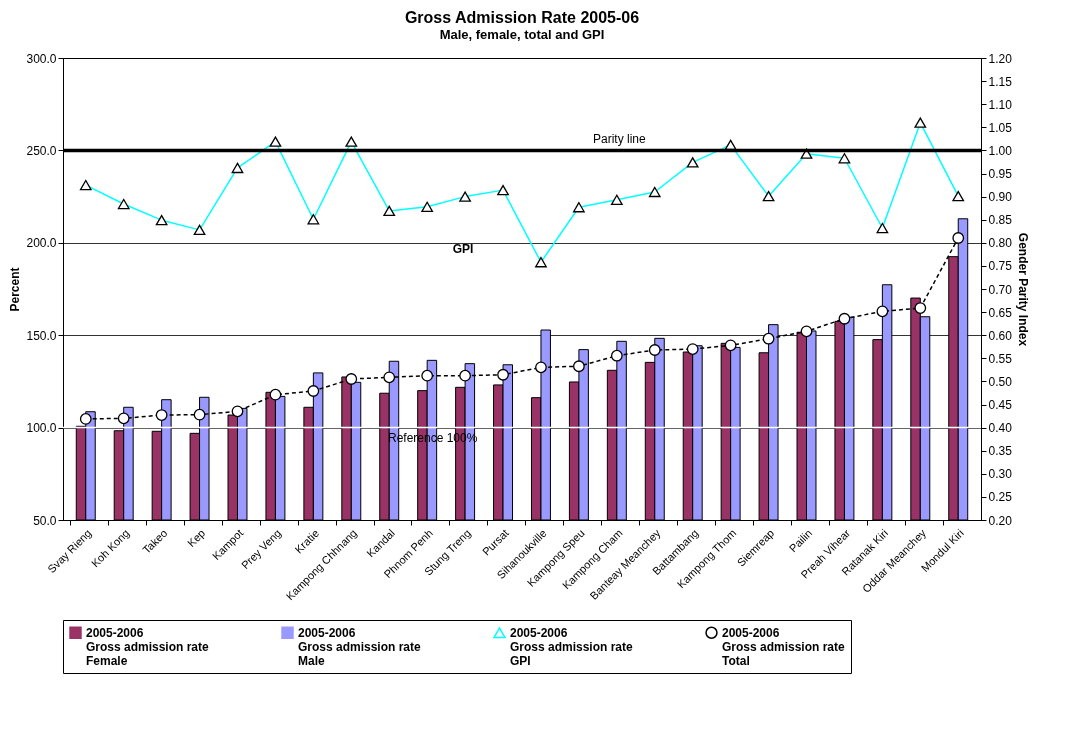 This screenshot has height=745, width=1085. I want to click on x-tick-label: Kep, so click(196, 538).